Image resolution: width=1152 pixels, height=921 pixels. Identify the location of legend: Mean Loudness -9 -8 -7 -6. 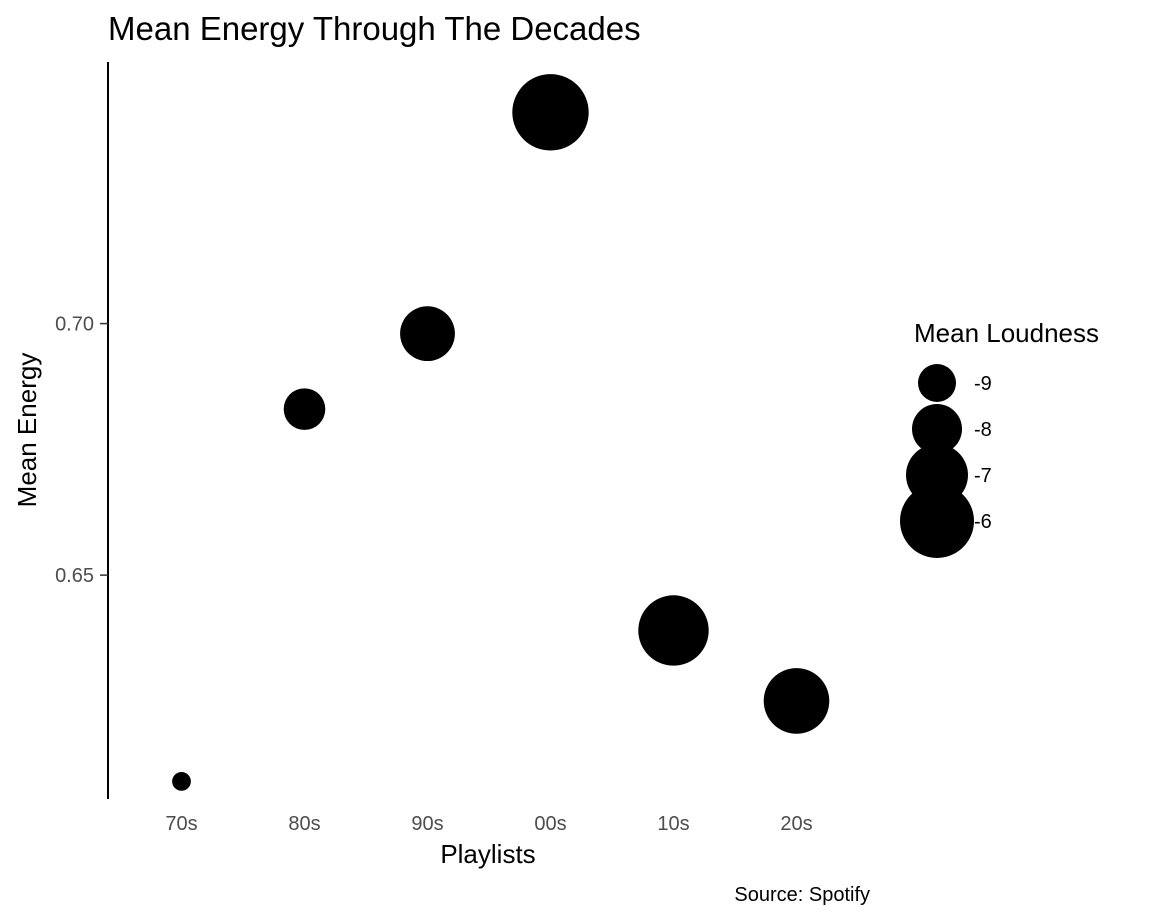
(999, 438).